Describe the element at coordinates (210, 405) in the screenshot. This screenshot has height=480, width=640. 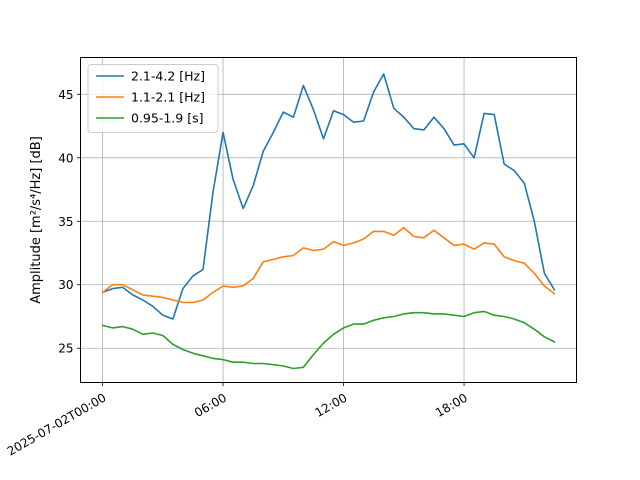
I see `x-tick-label: 06:00` at that location.